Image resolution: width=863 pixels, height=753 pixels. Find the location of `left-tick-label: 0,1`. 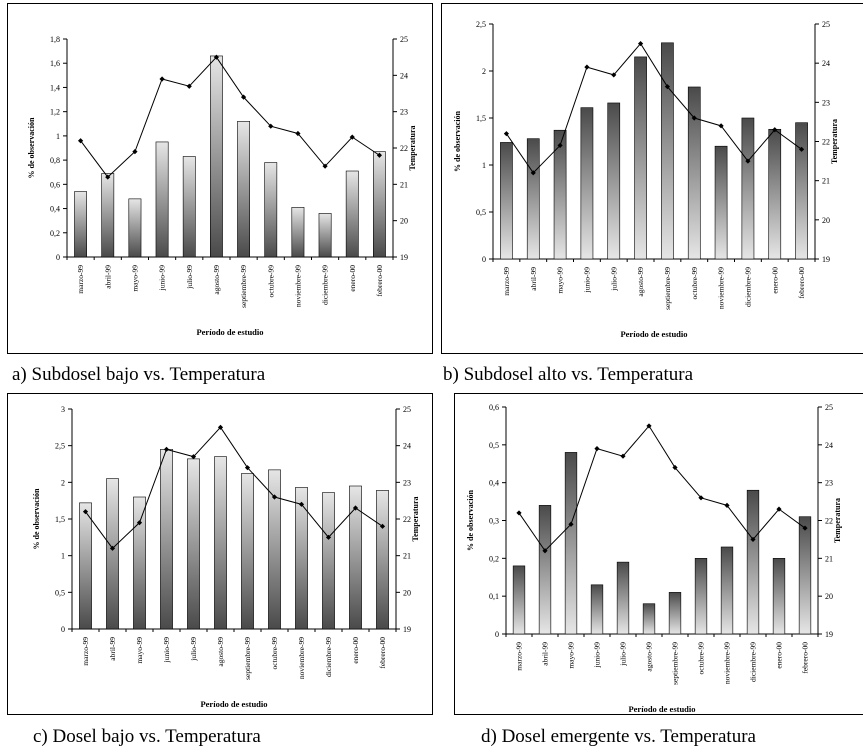

left-tick-label: 0,1 is located at coordinates (494, 596).